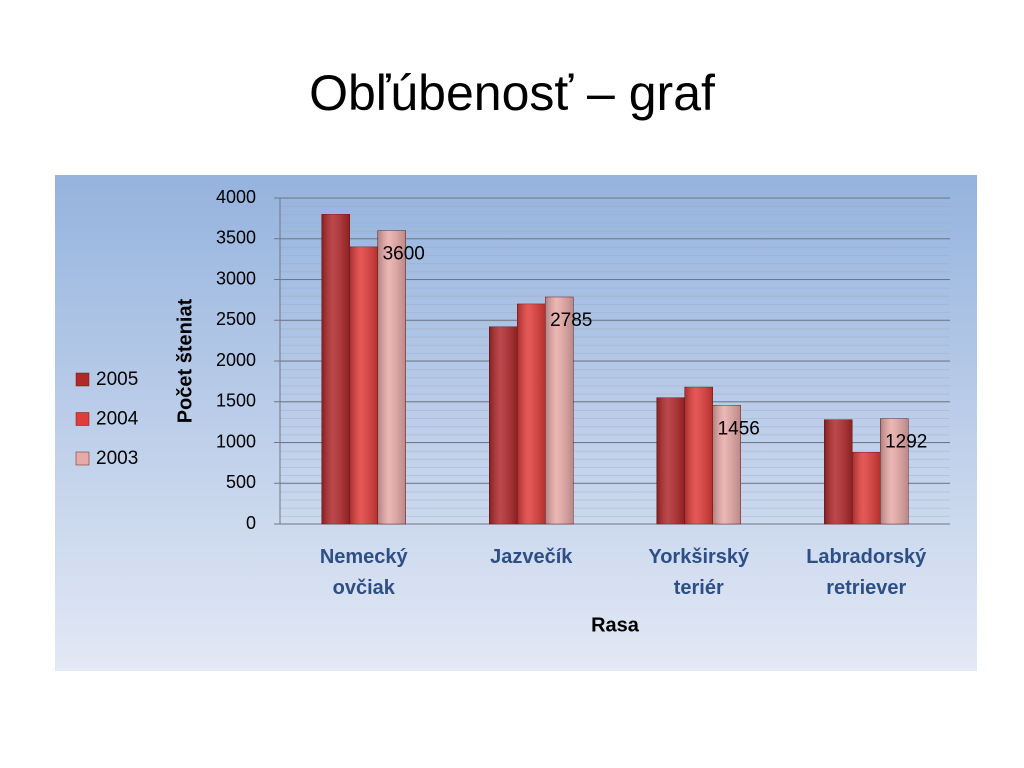  I want to click on y-tick-label: 500, so click(241, 482).